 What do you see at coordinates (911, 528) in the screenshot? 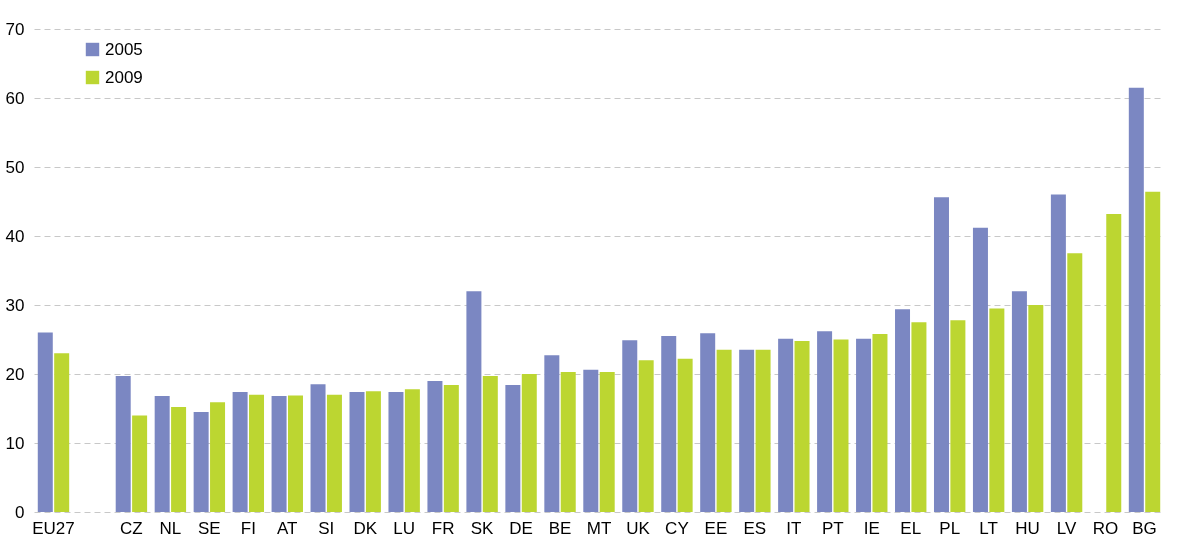
I see `x-tick-label: EL` at bounding box center [911, 528].